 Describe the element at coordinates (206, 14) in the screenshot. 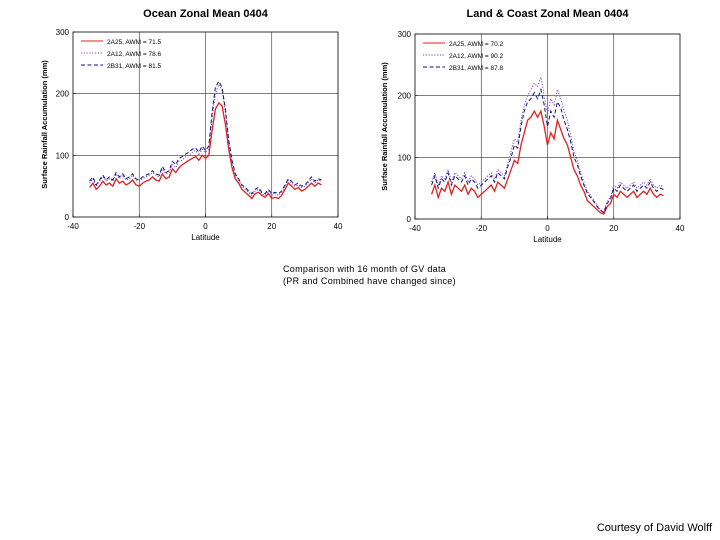

I see `ocean-chart-title: Ocean Zonal Mean 0404` at that location.